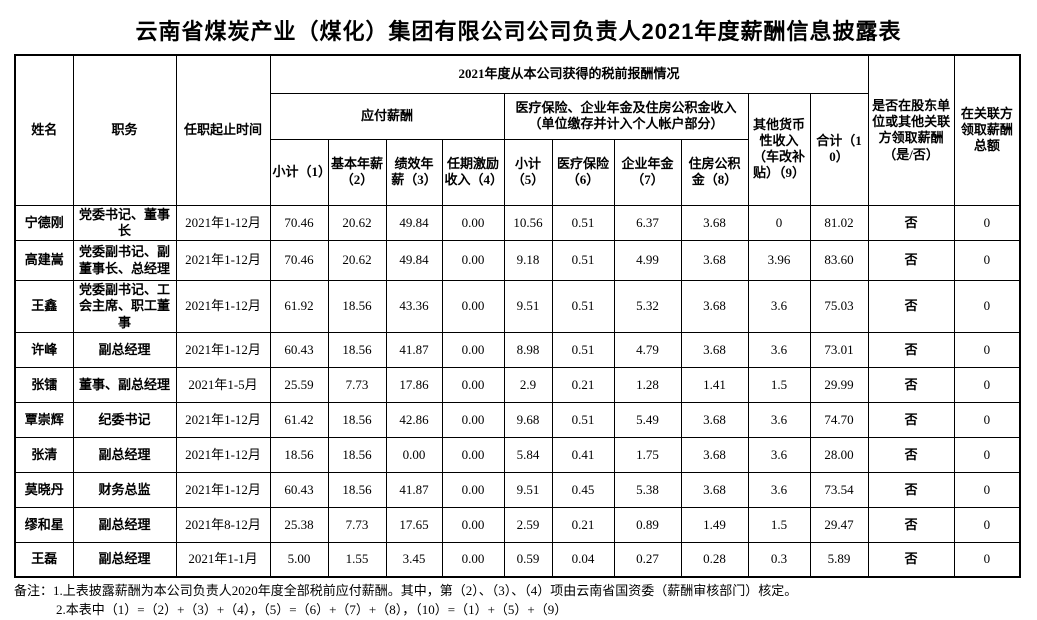 The height and width of the screenshot is (620, 1037). What do you see at coordinates (583, 172) in the screenshot?
I see `col-header-medical: 医疗保险（6）` at bounding box center [583, 172].